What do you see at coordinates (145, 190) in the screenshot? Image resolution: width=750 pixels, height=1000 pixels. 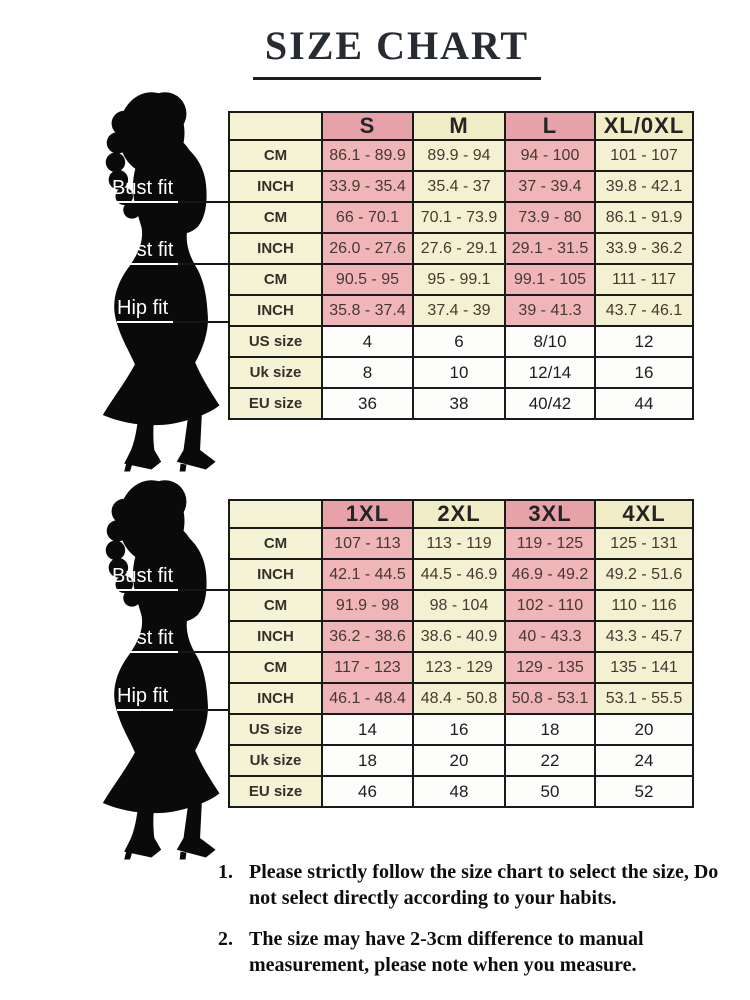 I see `bust-fit-label: Bust fit` at bounding box center [145, 190].